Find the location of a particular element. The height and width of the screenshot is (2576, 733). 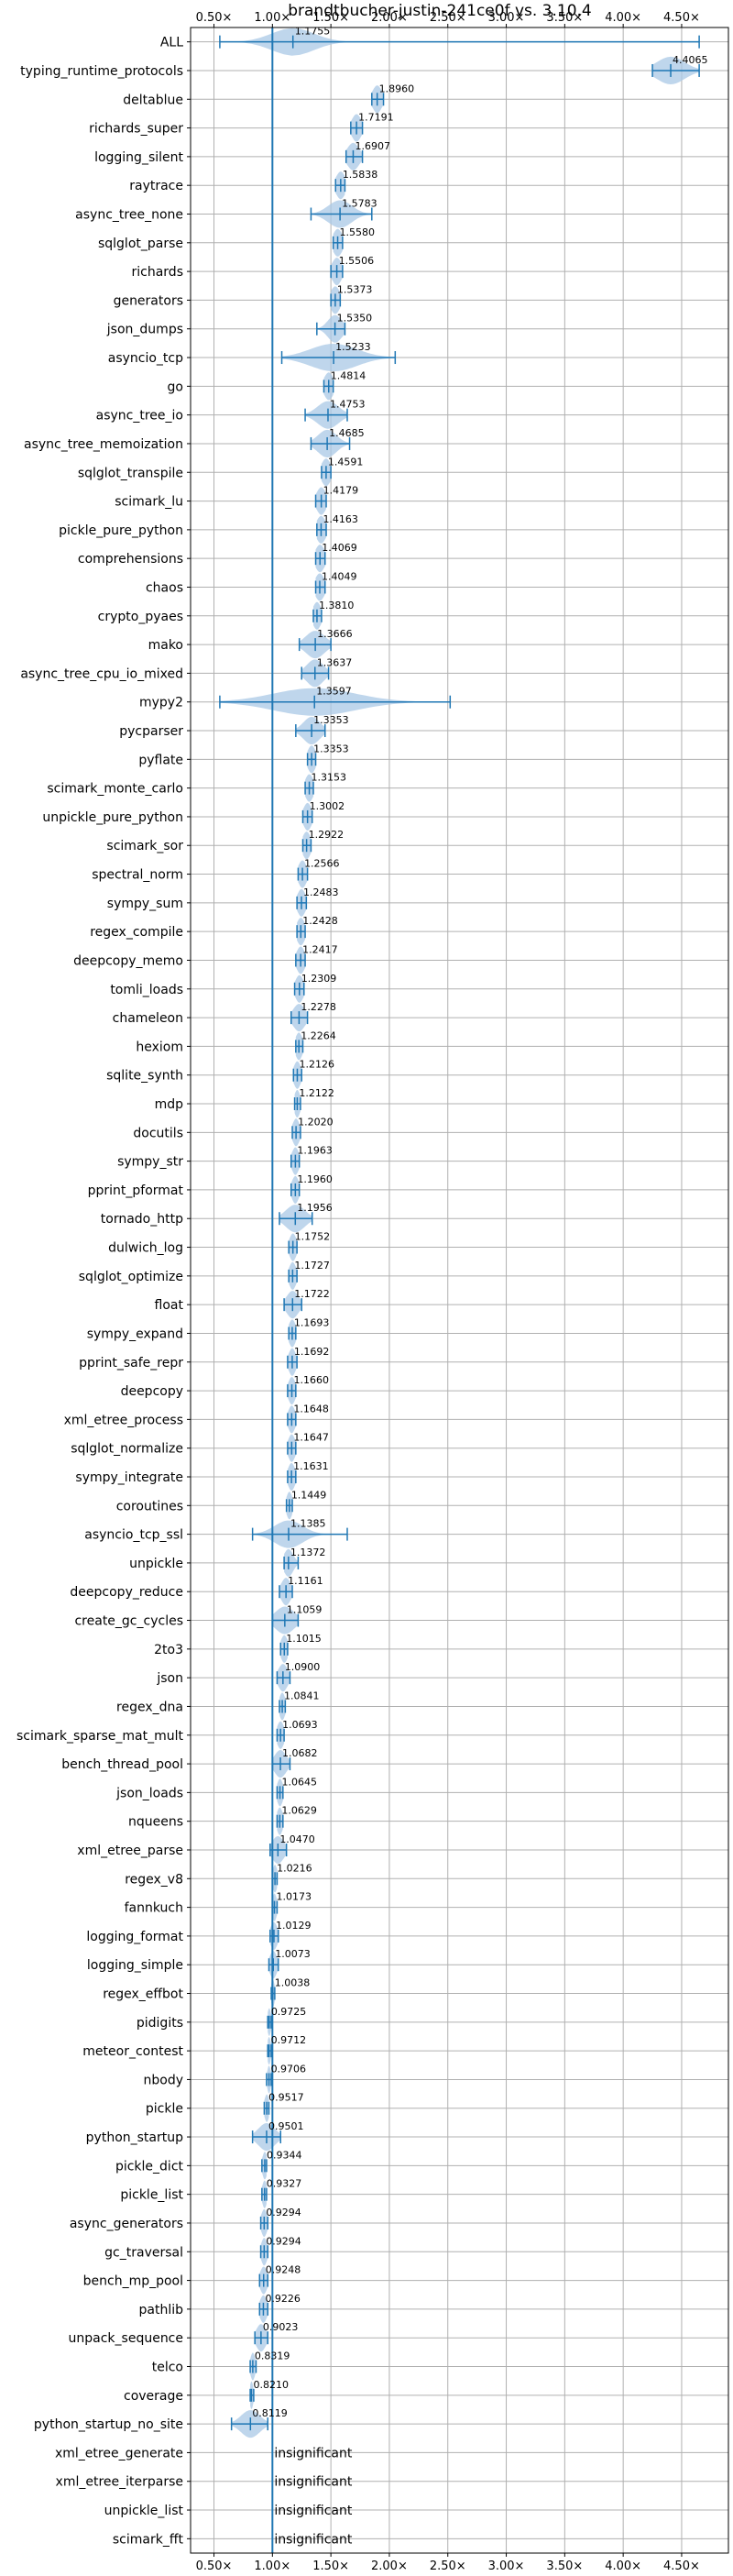

category-label: 2to3 is located at coordinates (168, 1650).